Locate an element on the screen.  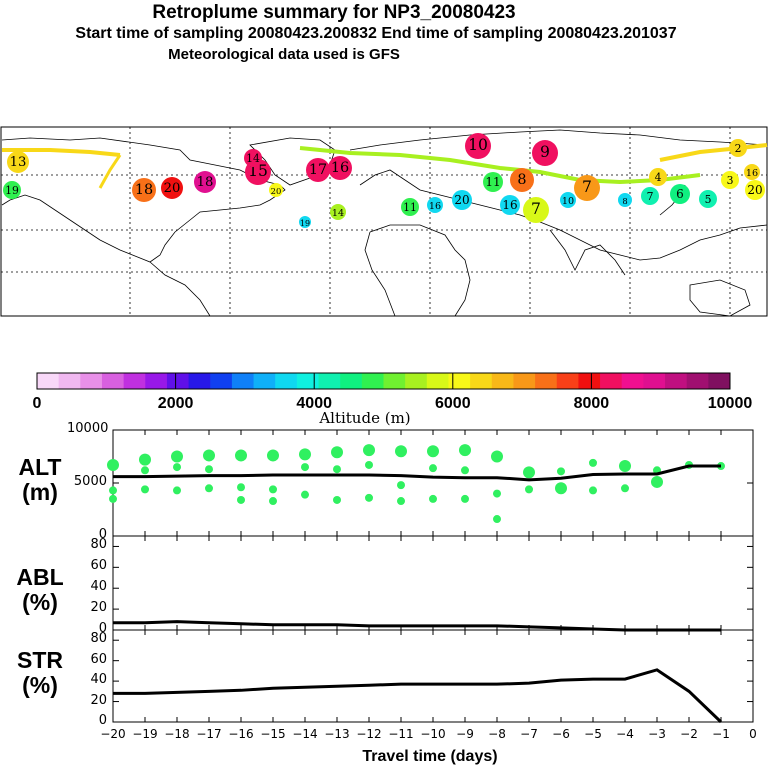
cluster-day-label: 8 is located at coordinates (624, 201).